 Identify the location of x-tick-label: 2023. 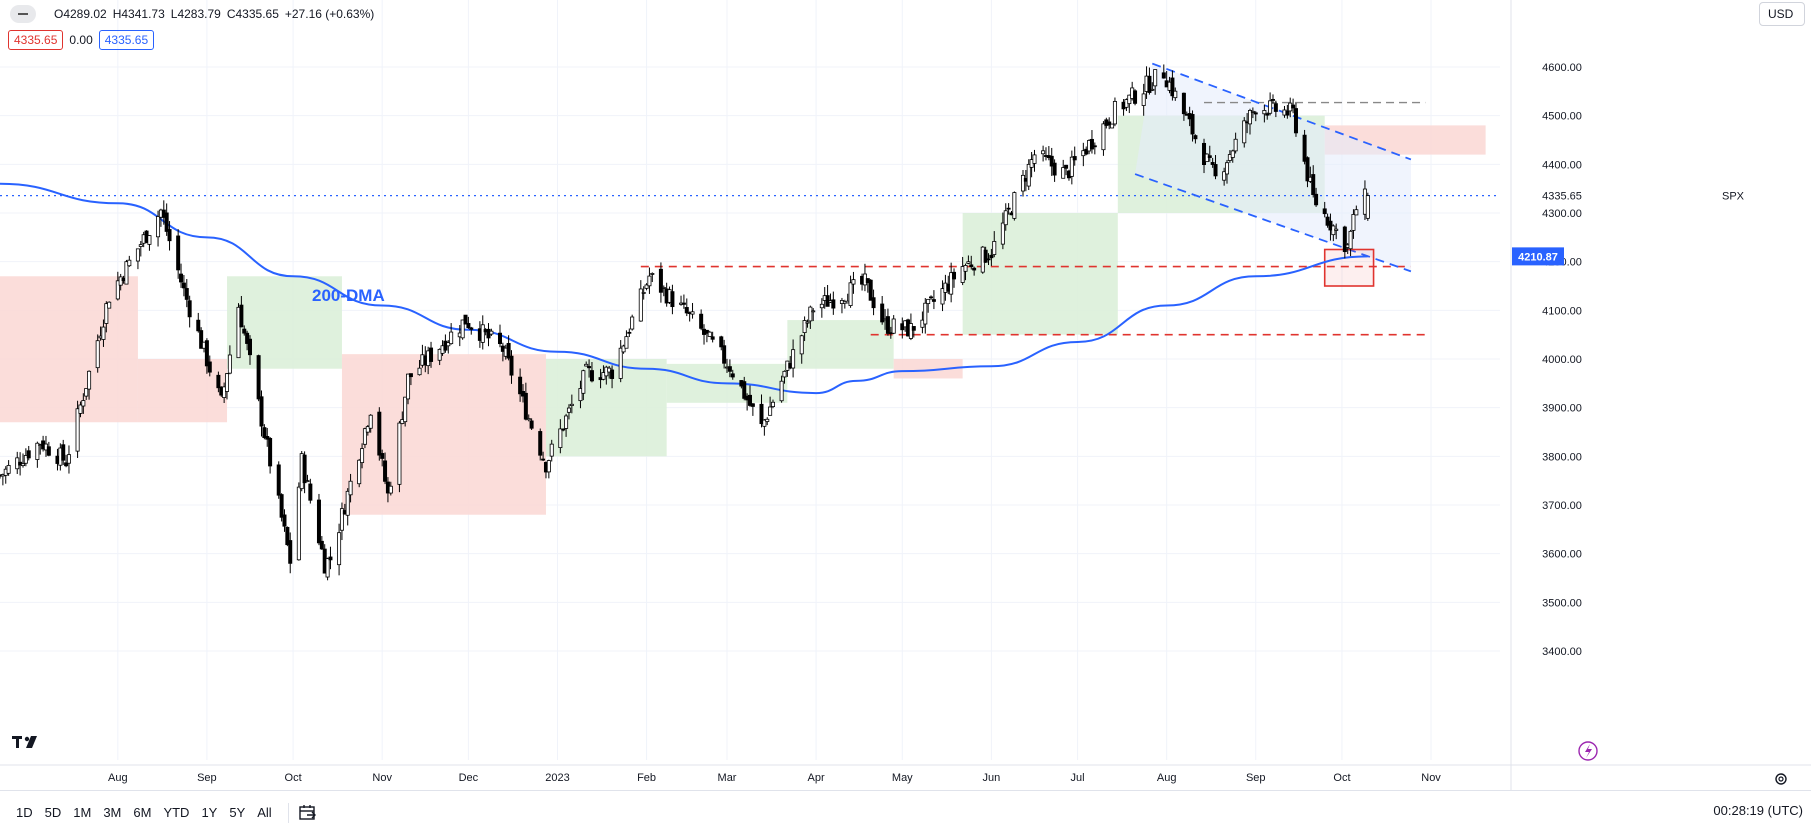
(557, 778).